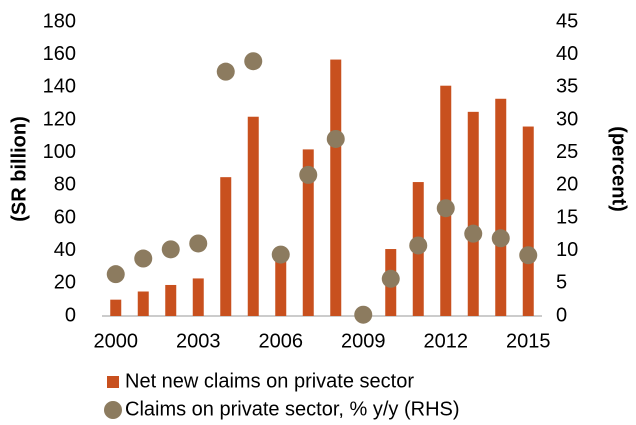 The image size is (636, 425). Describe the element at coordinates (446, 341) in the screenshot. I see `x-tick-label: 2012` at that location.